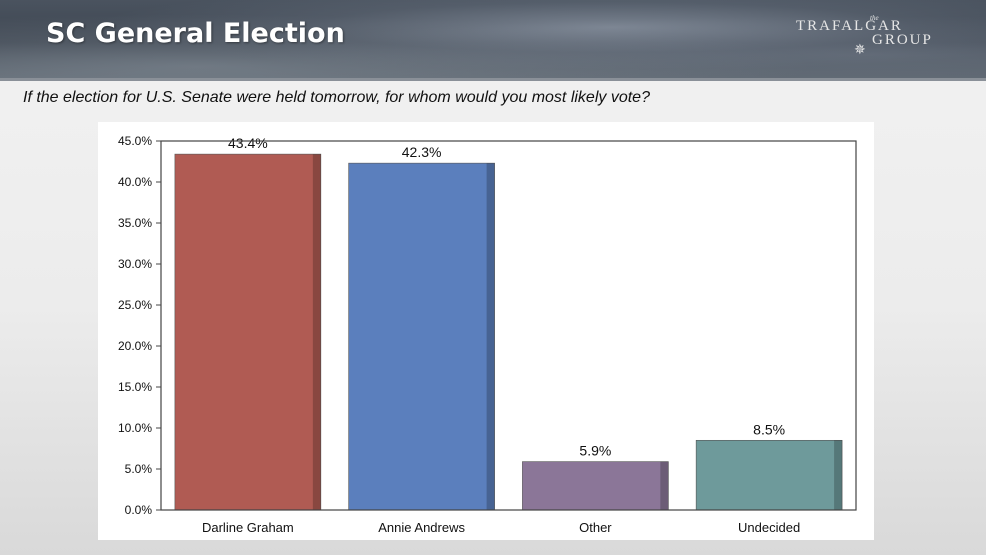 The image size is (986, 555). I want to click on y-tick-label: 40.0%, so click(135, 182).